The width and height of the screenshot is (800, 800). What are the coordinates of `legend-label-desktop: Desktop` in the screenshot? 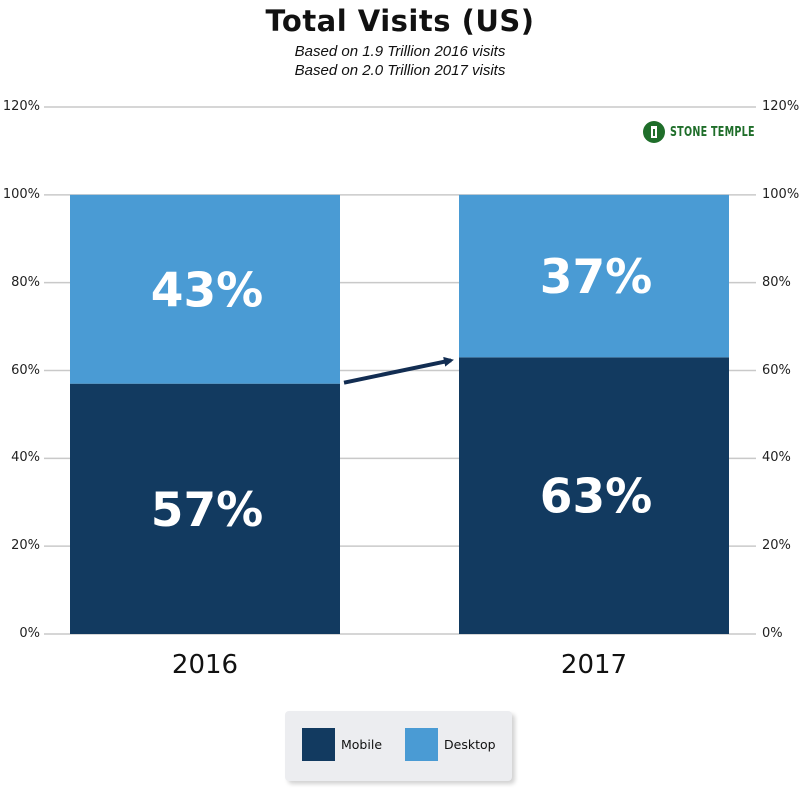 It's located at (470, 744).